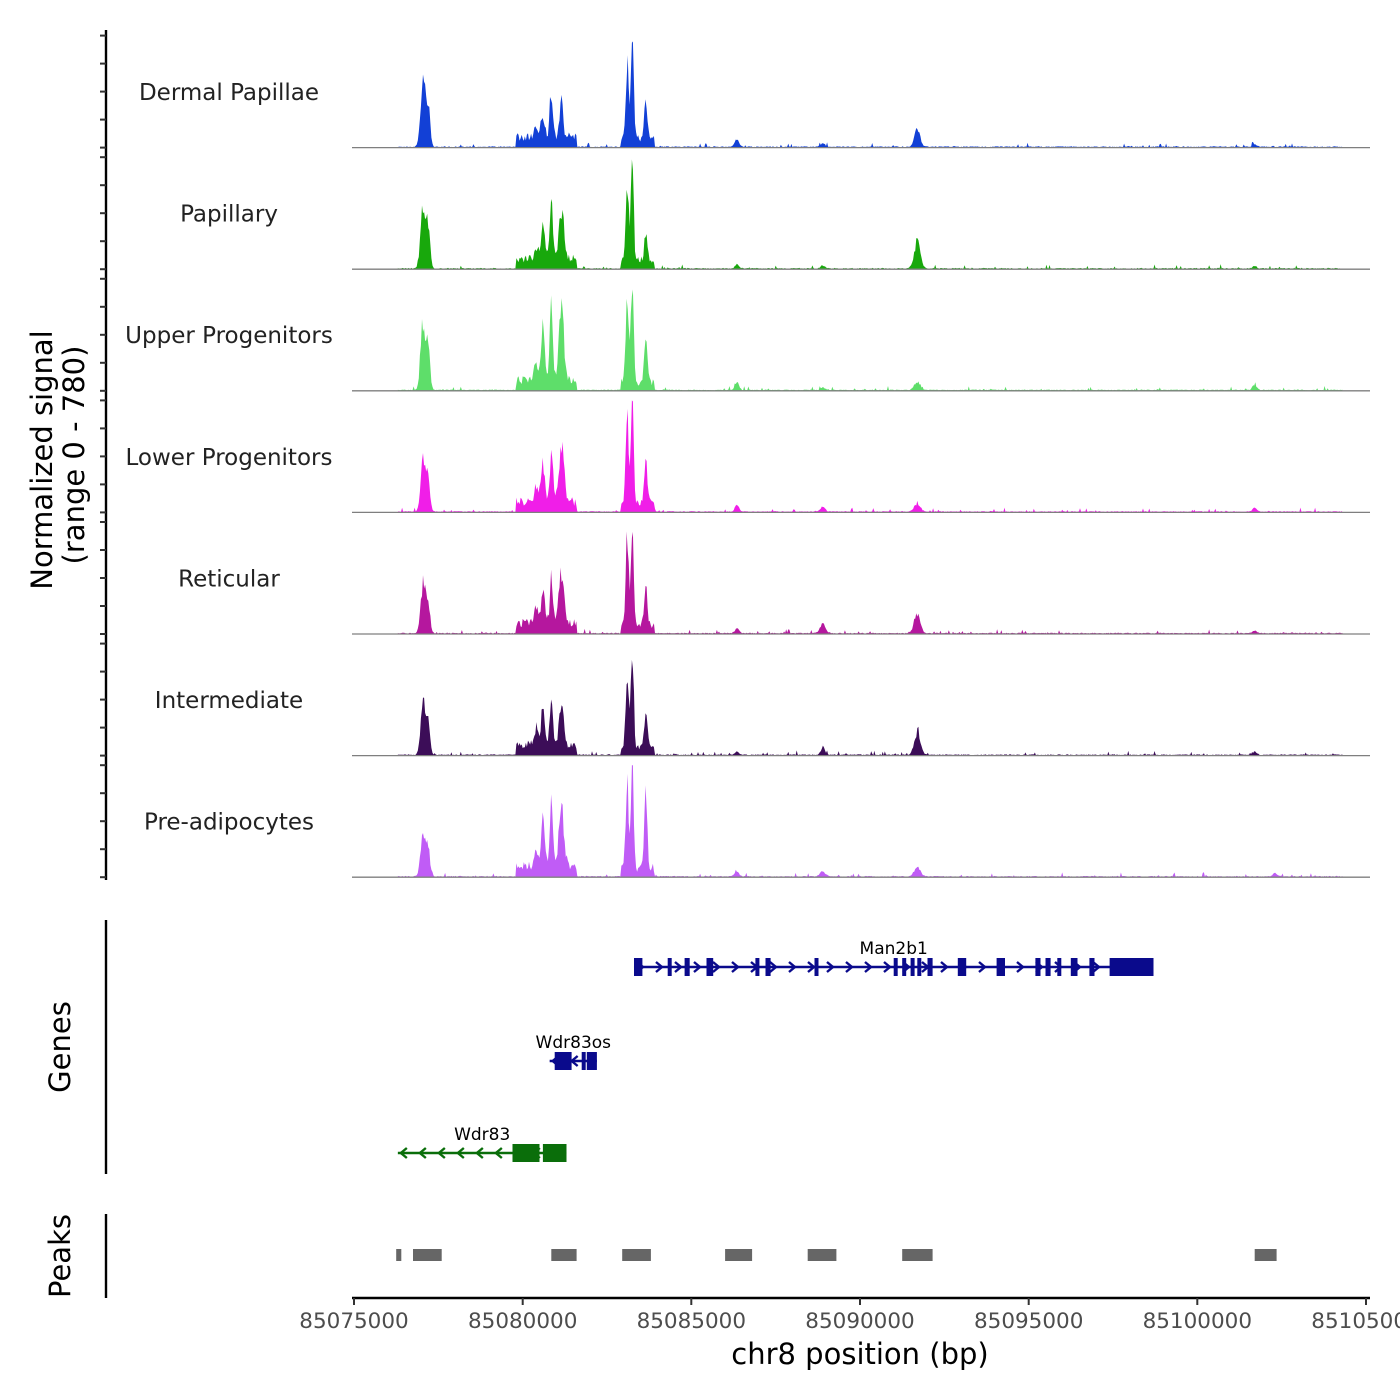  I want to click on x-axis-title: chr8 position (bp), so click(859, 1354).